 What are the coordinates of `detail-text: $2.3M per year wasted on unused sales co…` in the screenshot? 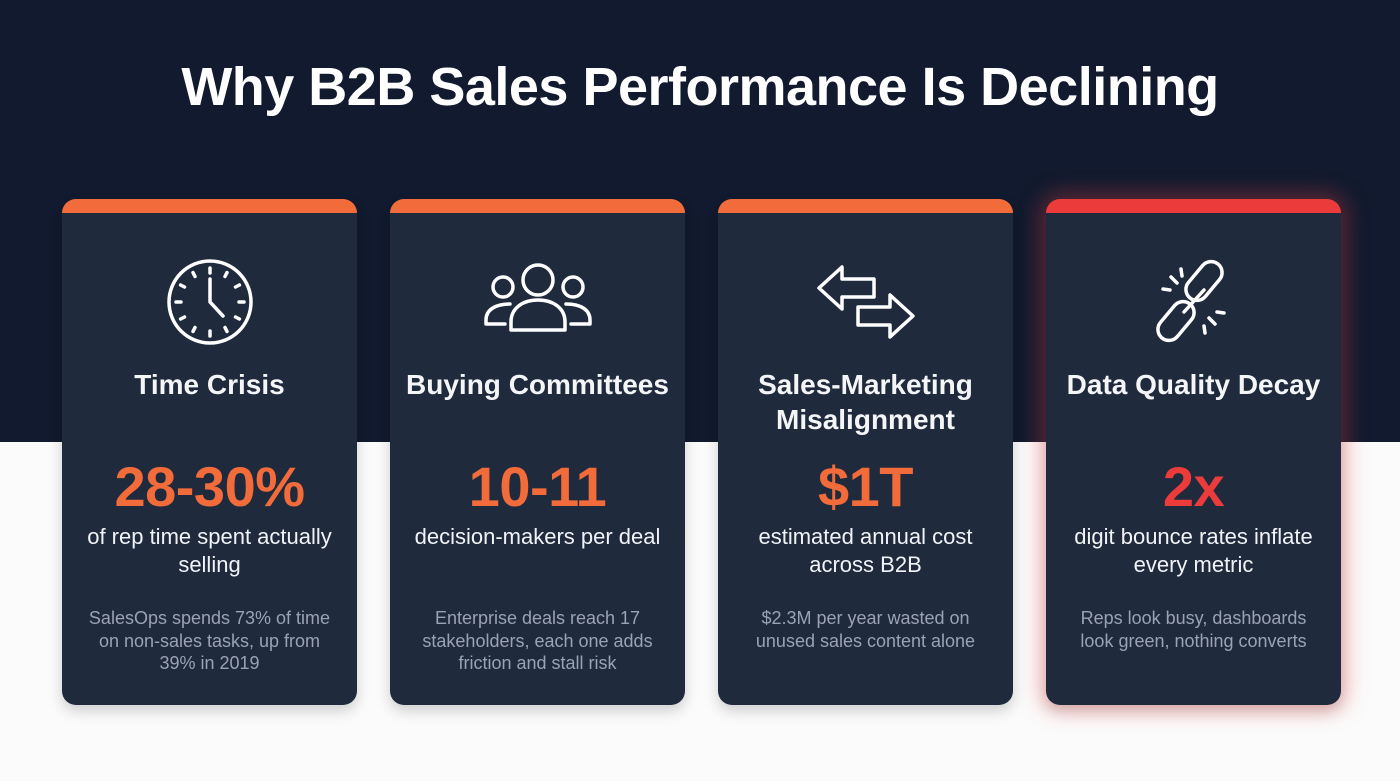 It's located at (865, 629).